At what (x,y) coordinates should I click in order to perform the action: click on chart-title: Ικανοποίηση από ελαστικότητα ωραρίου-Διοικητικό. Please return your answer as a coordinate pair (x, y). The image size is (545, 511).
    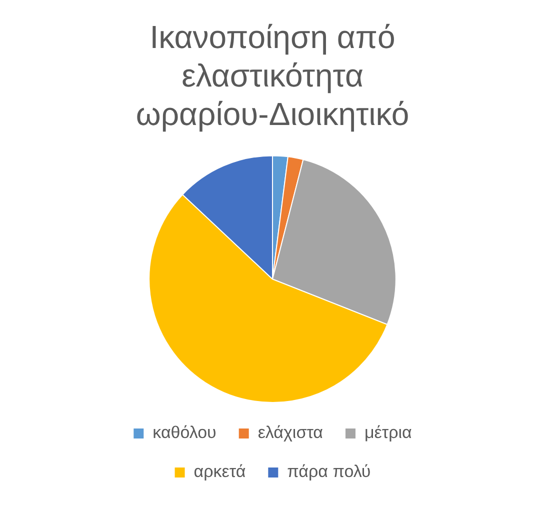
    Looking at the image, I should click on (273, 75).